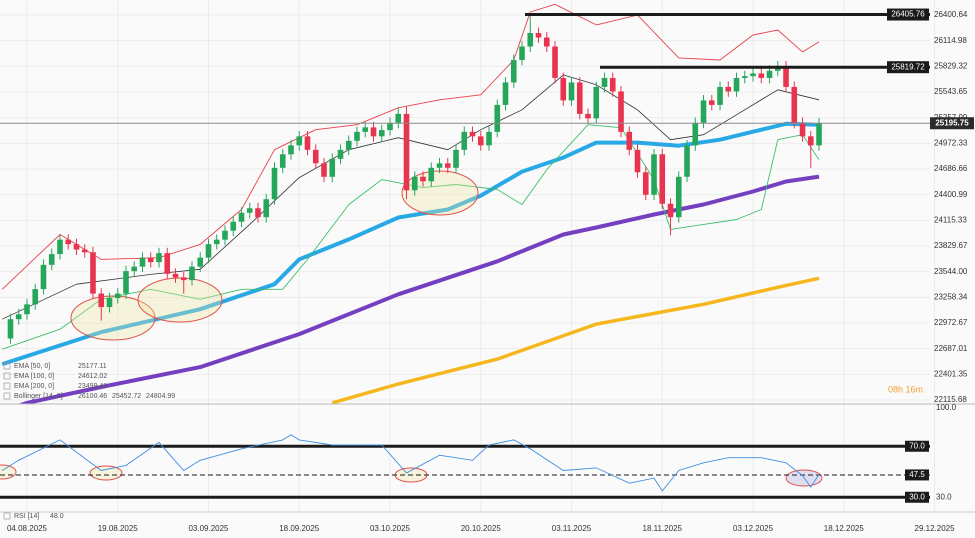 Image resolution: width=975 pixels, height=538 pixels. I want to click on y-tick-label: 30.0, so click(944, 496).